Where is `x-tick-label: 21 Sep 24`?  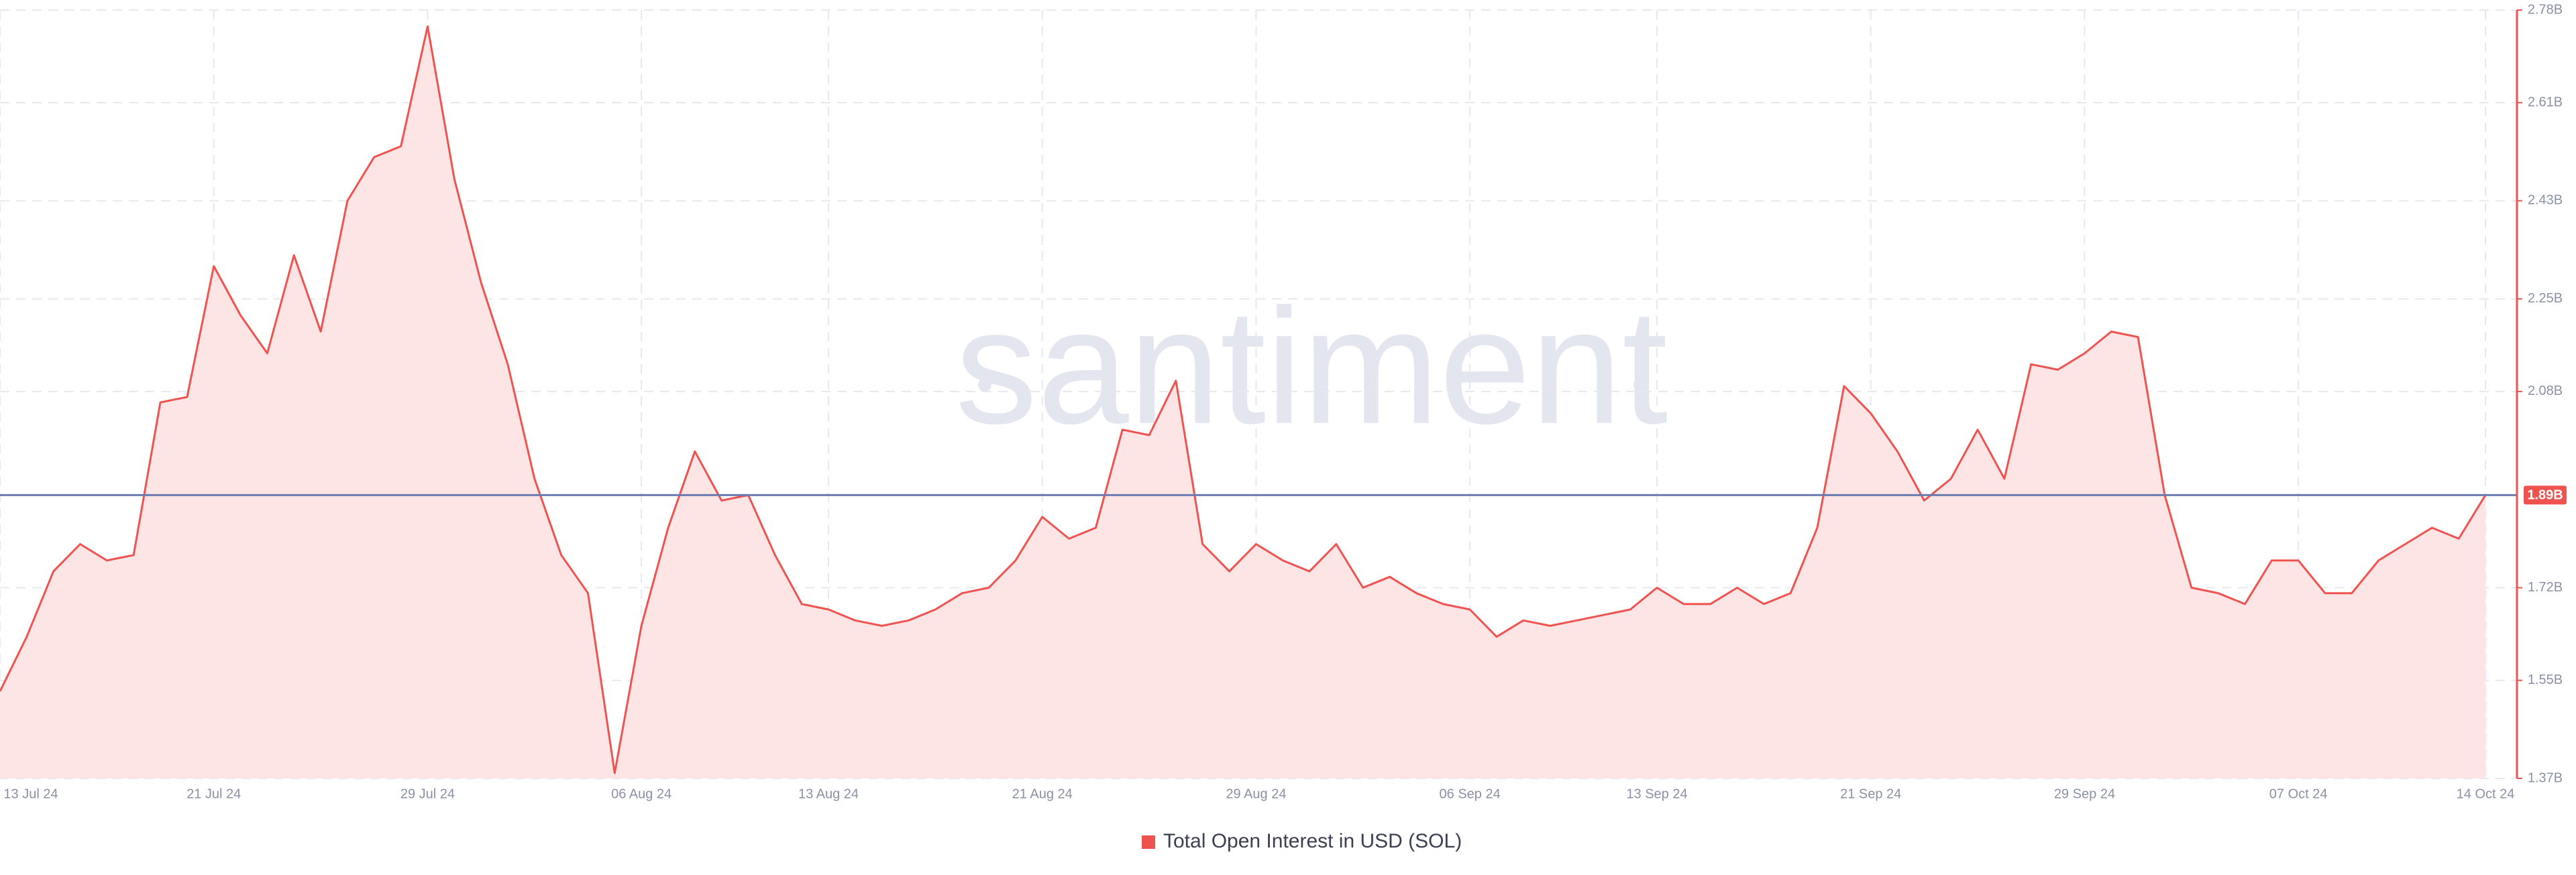
x-tick-label: 21 Sep 24 is located at coordinates (1870, 793).